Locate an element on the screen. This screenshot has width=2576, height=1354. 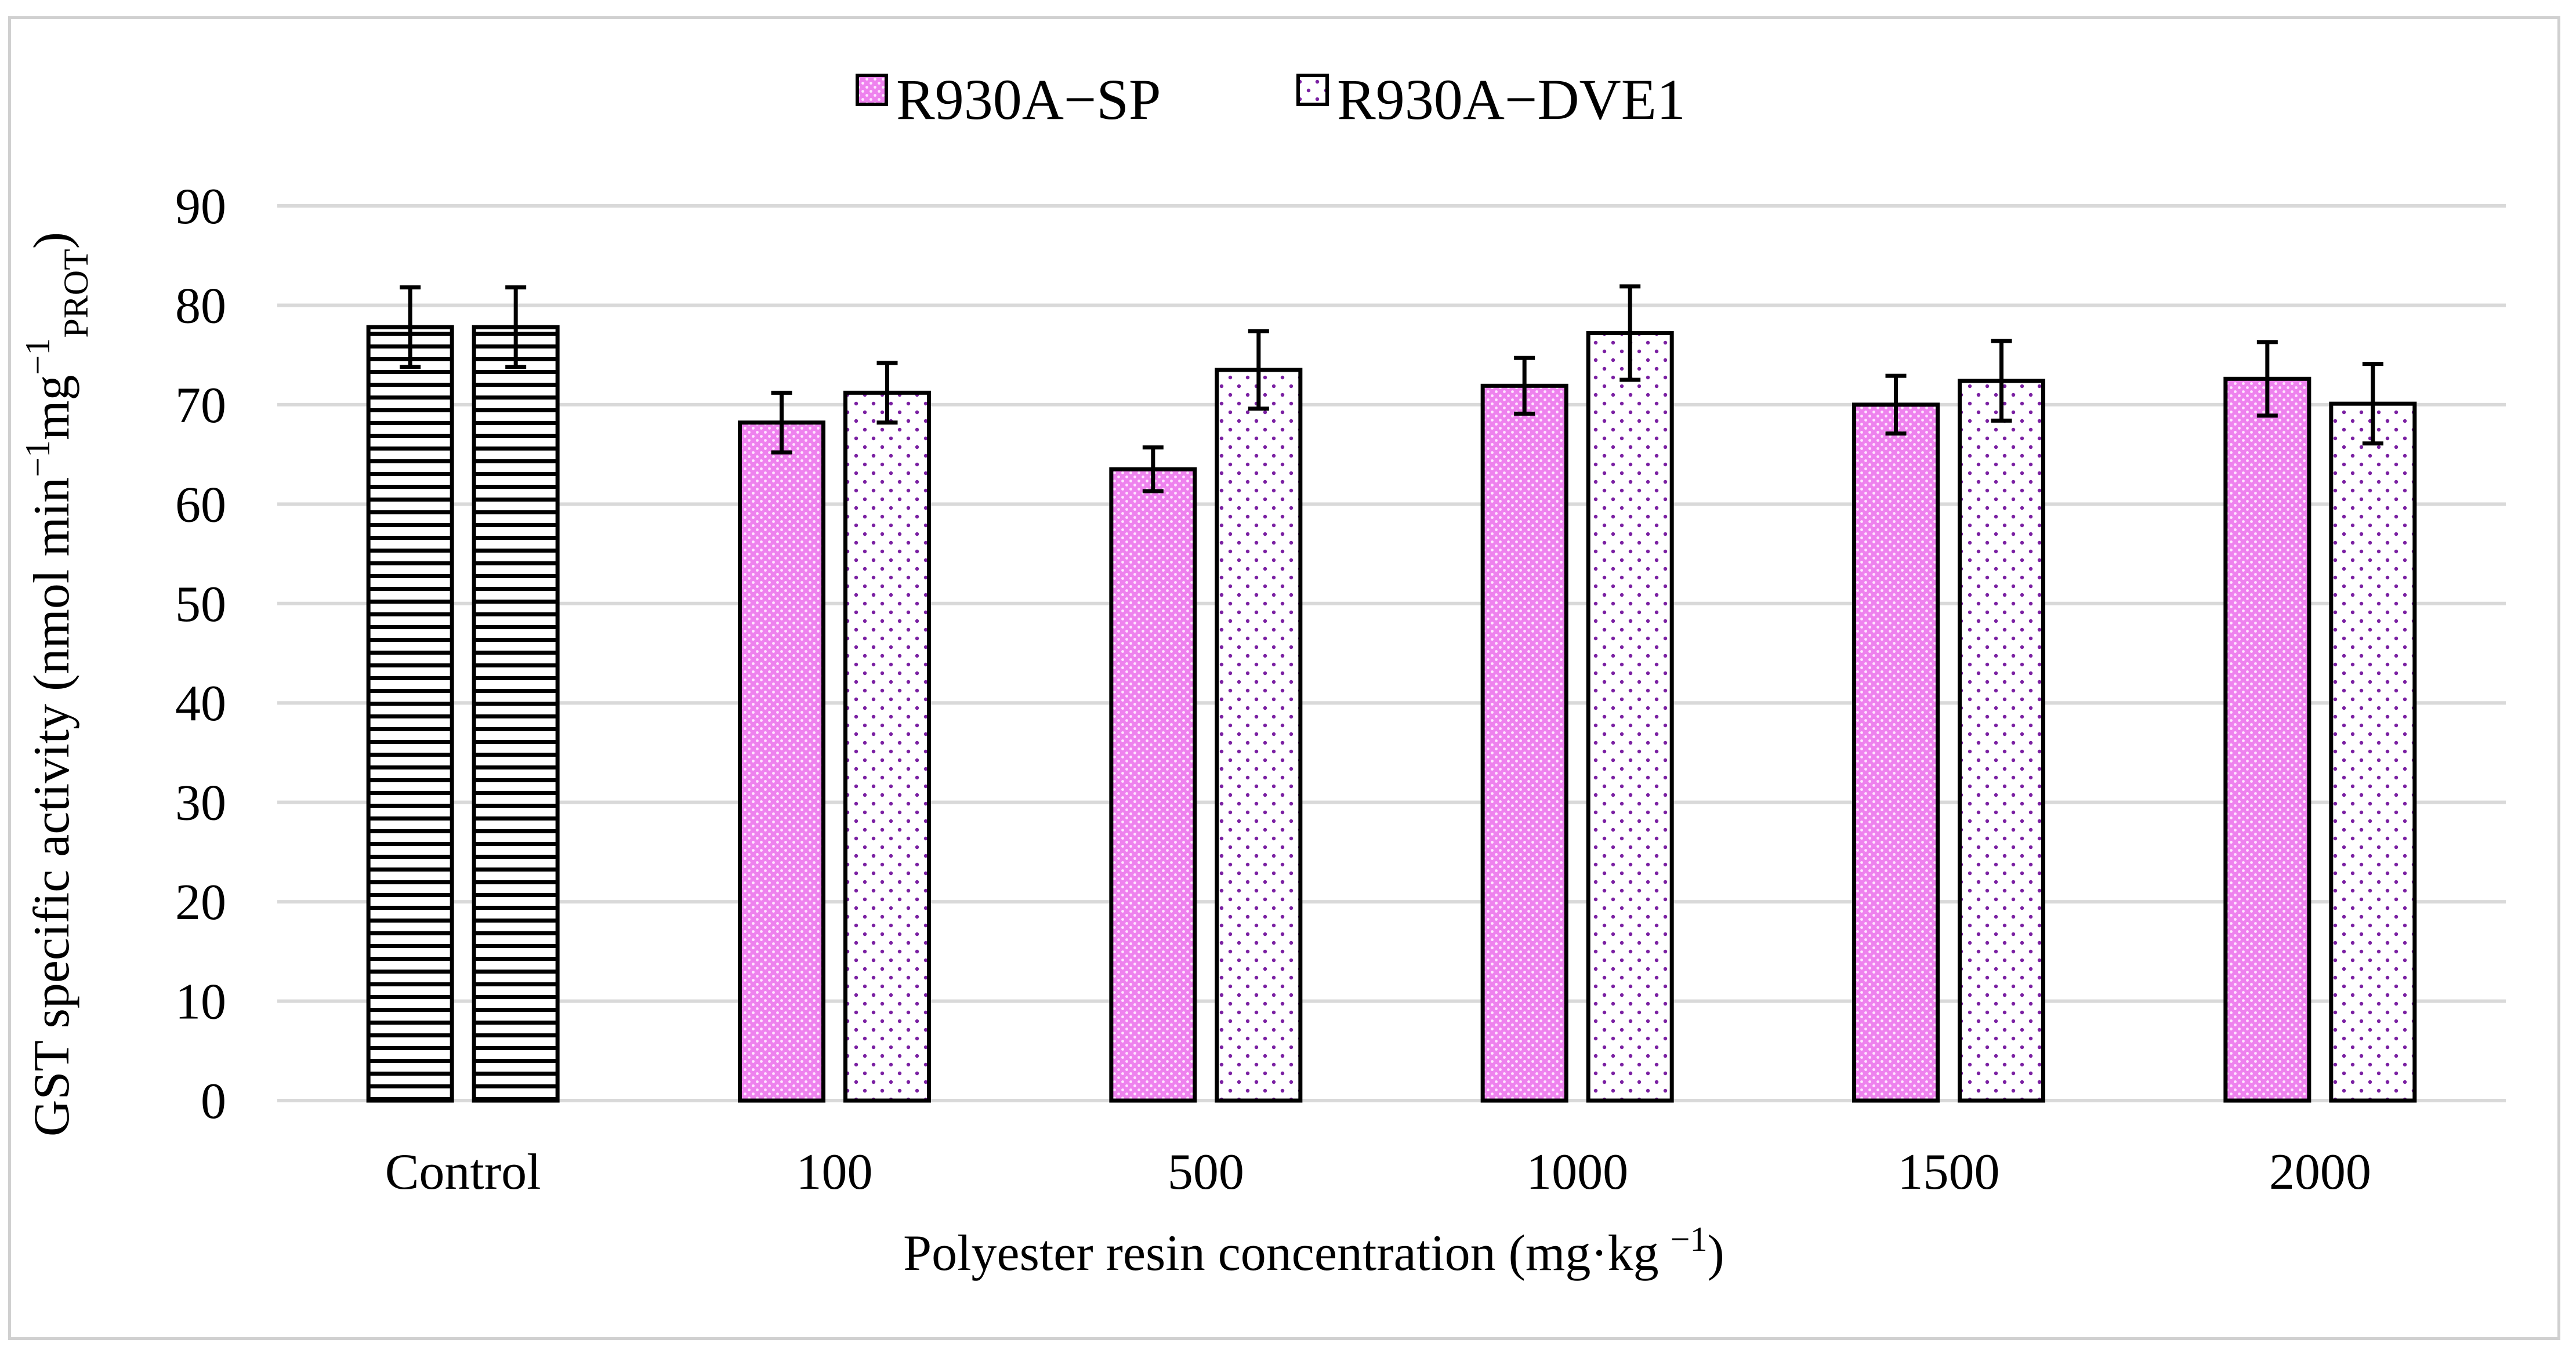
y-tick-label: 70 is located at coordinates (201, 405).